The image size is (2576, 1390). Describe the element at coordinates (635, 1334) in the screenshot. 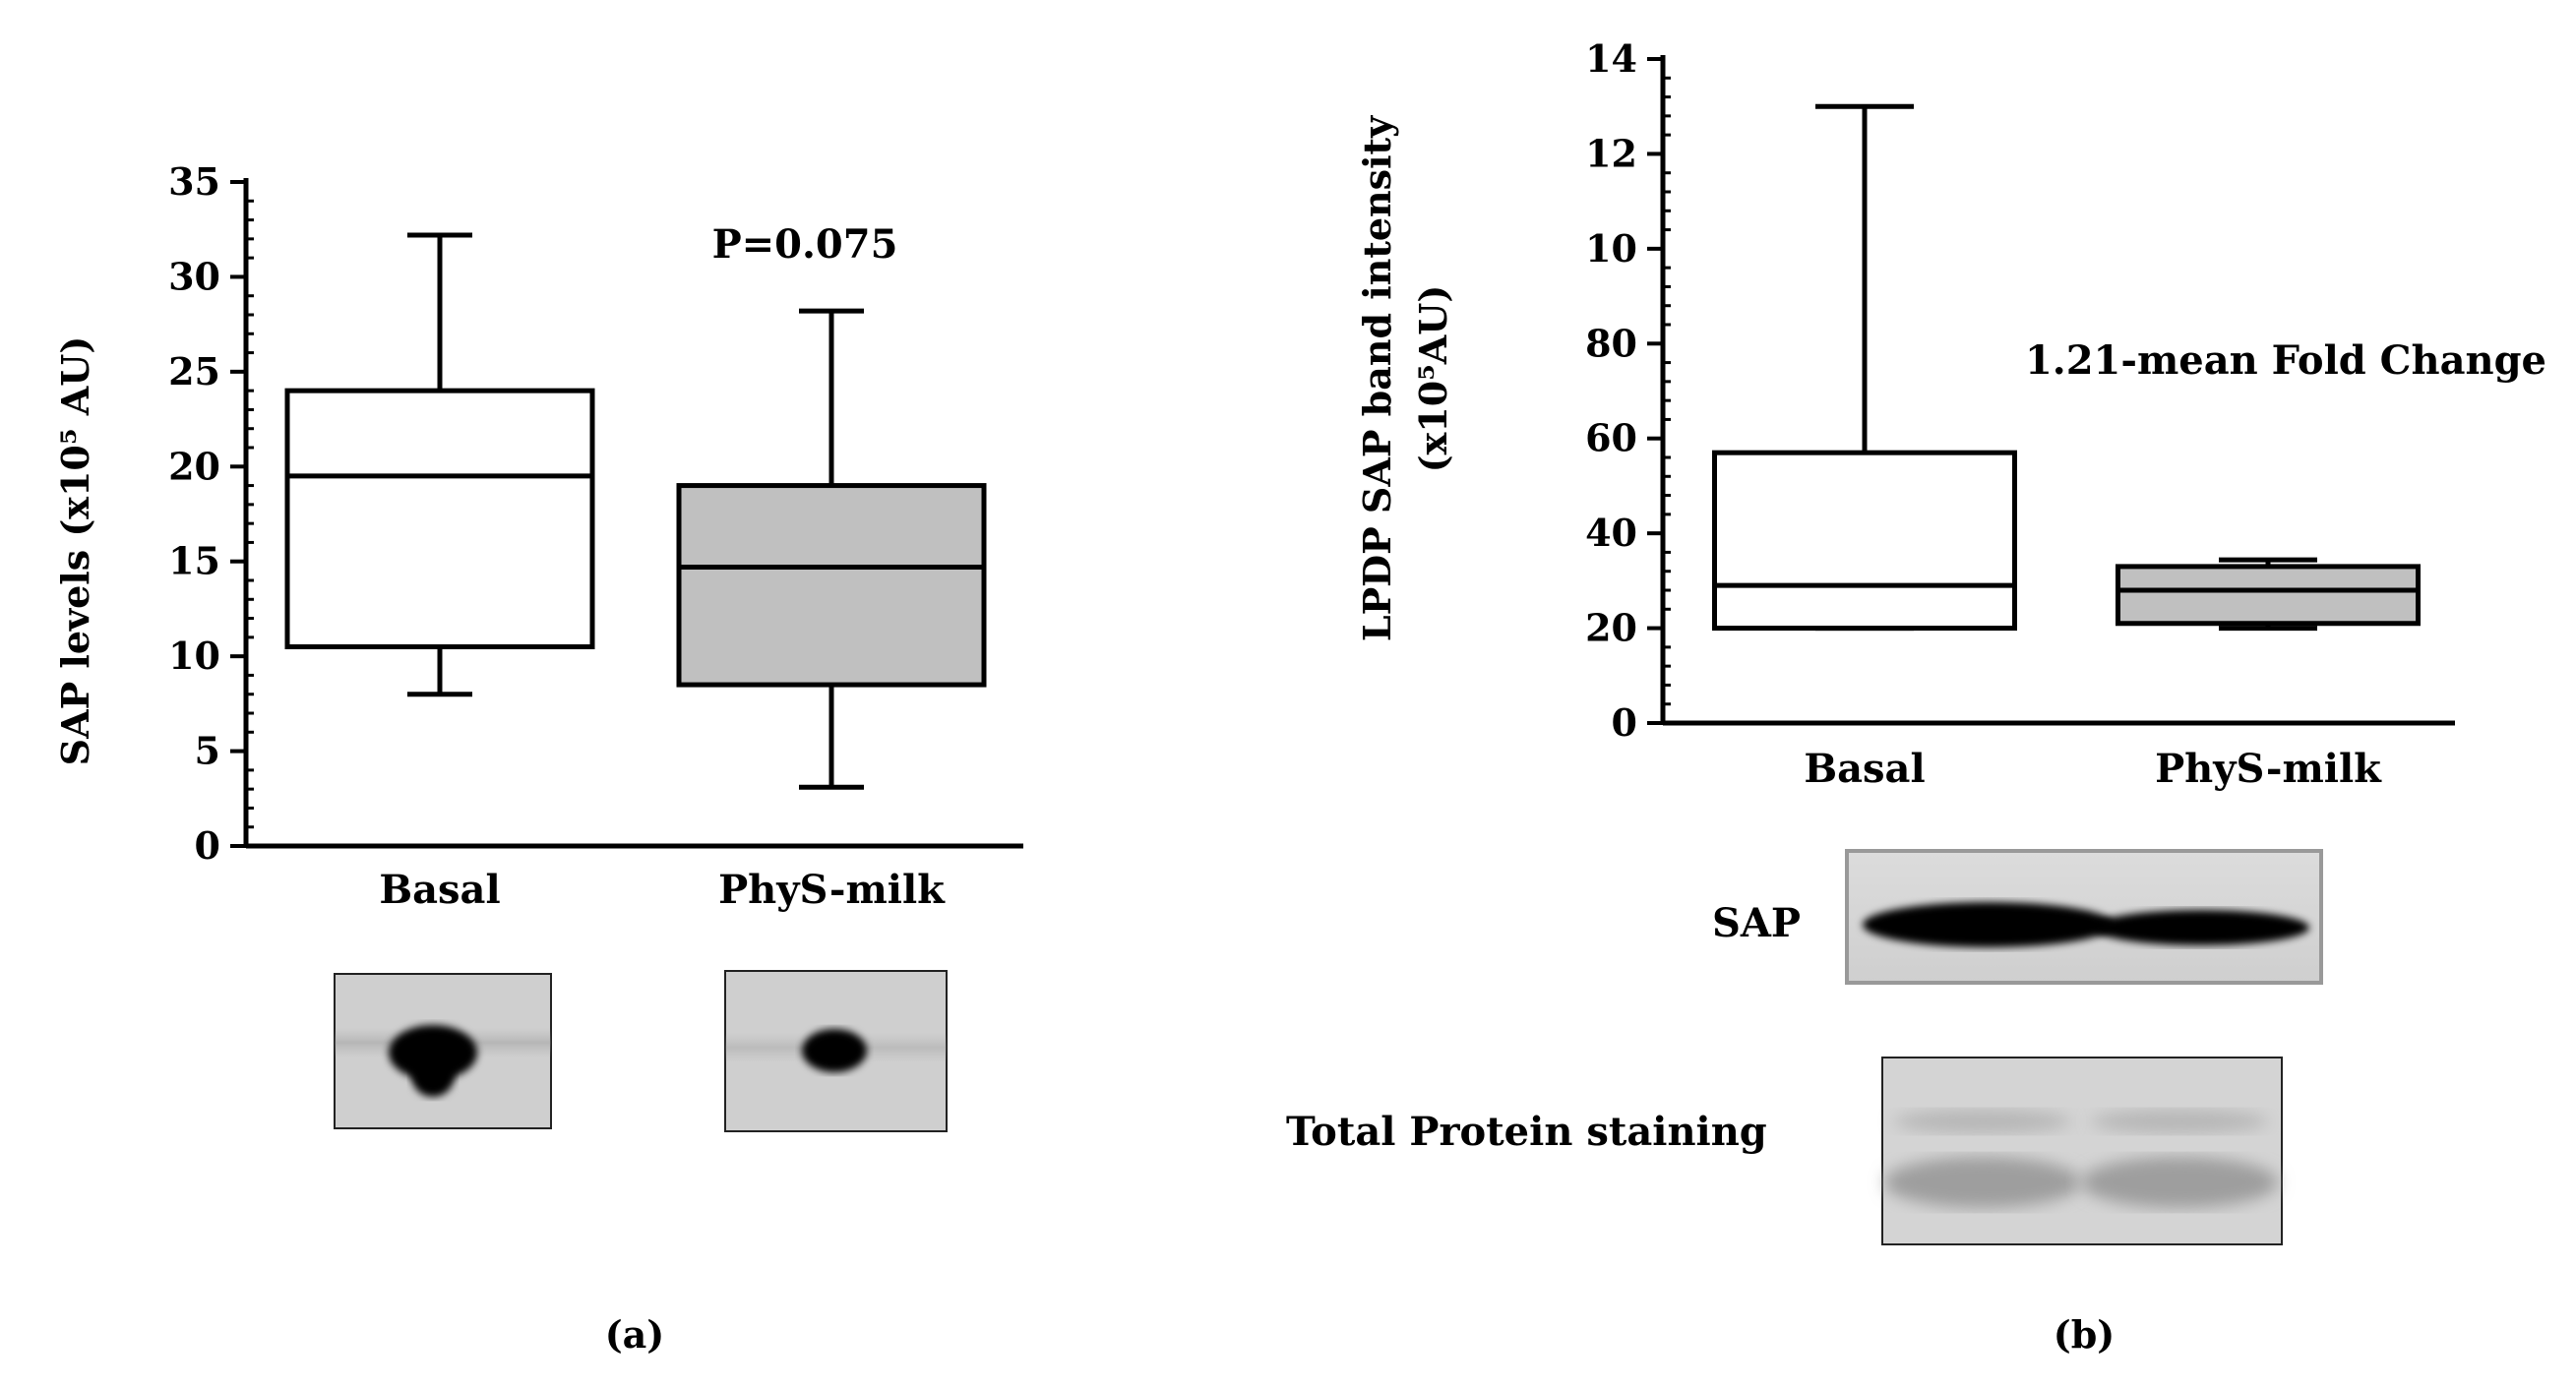

I see `panel-label-a: (a)` at that location.